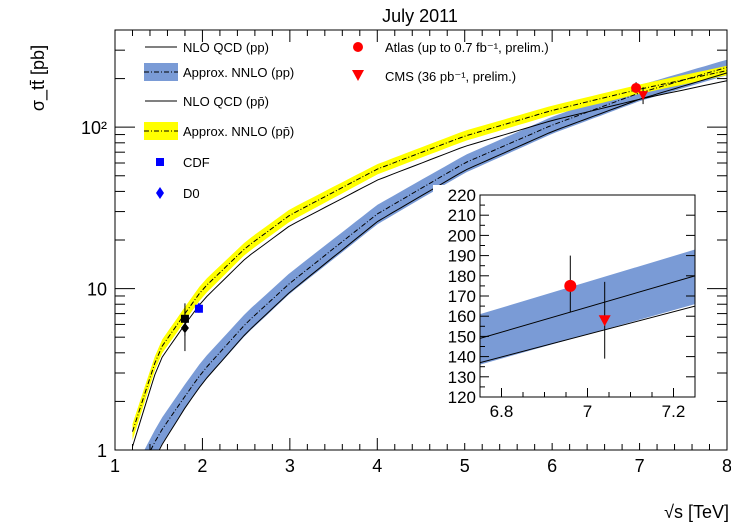 This screenshot has width=731, height=528. I want to click on x-tick-label: 6, so click(552, 466).